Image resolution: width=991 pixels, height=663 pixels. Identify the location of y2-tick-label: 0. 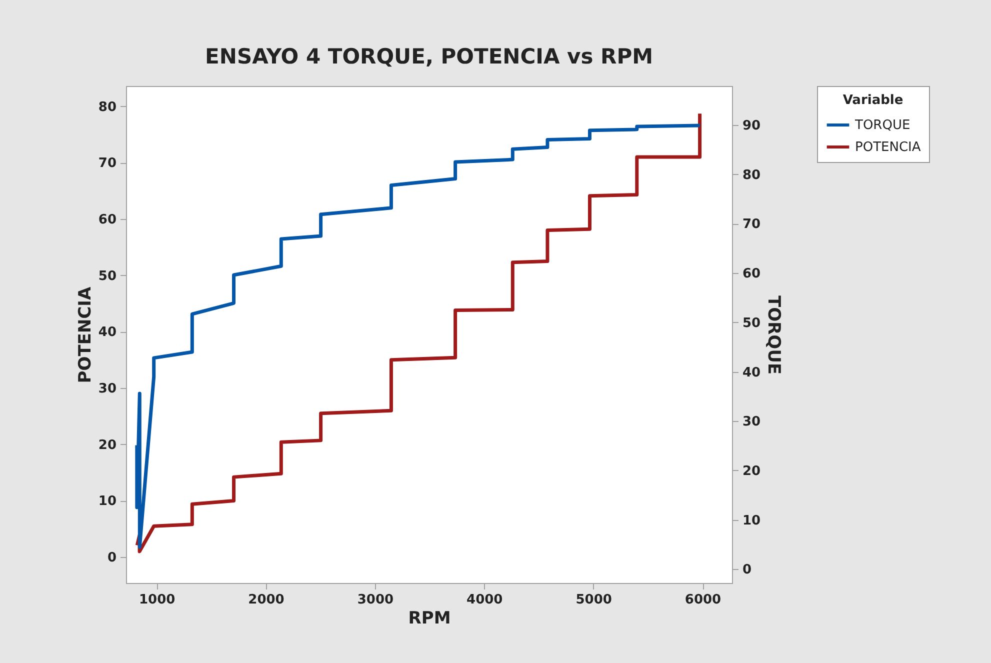
(747, 570).